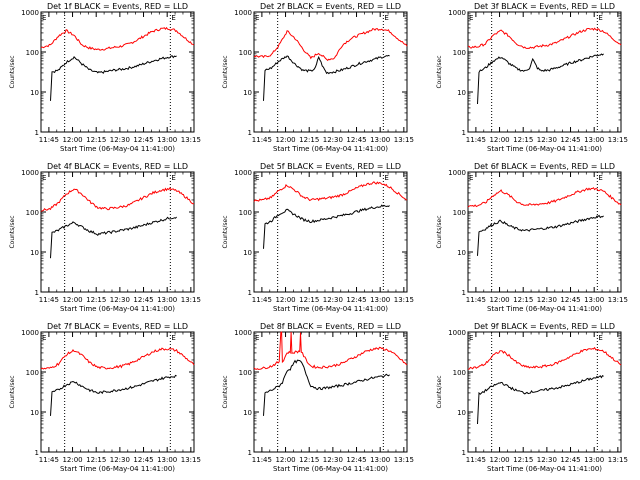  What do you see at coordinates (117, 166) in the screenshot?
I see `panel-title: Det 4f BLACK = Events, RED = LLD` at bounding box center [117, 166].